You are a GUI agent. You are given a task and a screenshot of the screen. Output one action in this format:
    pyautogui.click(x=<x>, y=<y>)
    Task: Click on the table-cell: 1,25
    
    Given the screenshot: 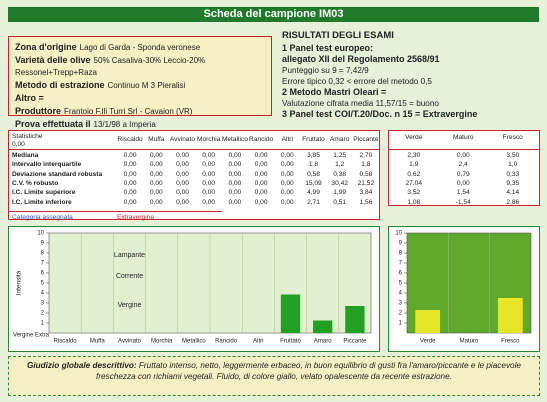 What is the action you would take?
    pyautogui.click(x=340, y=155)
    